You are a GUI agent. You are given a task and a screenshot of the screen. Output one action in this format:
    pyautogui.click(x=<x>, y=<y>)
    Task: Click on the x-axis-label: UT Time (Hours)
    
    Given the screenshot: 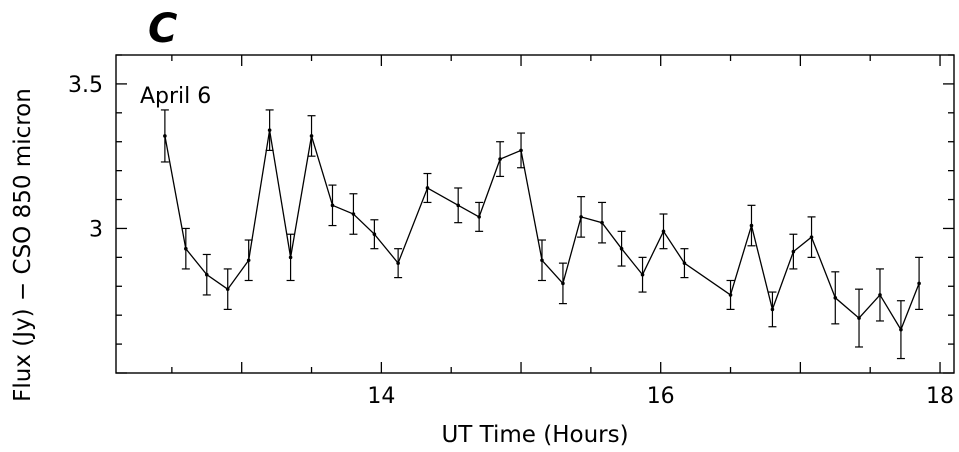 What is the action you would take?
    pyautogui.click(x=534, y=435)
    